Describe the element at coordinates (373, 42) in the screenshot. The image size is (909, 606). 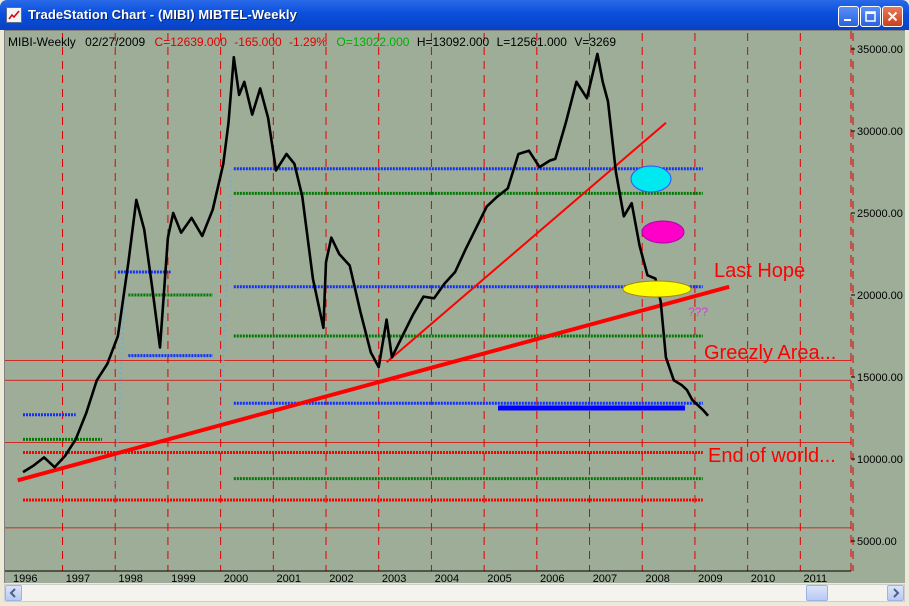
I see `open-value: O=13022.000` at that location.